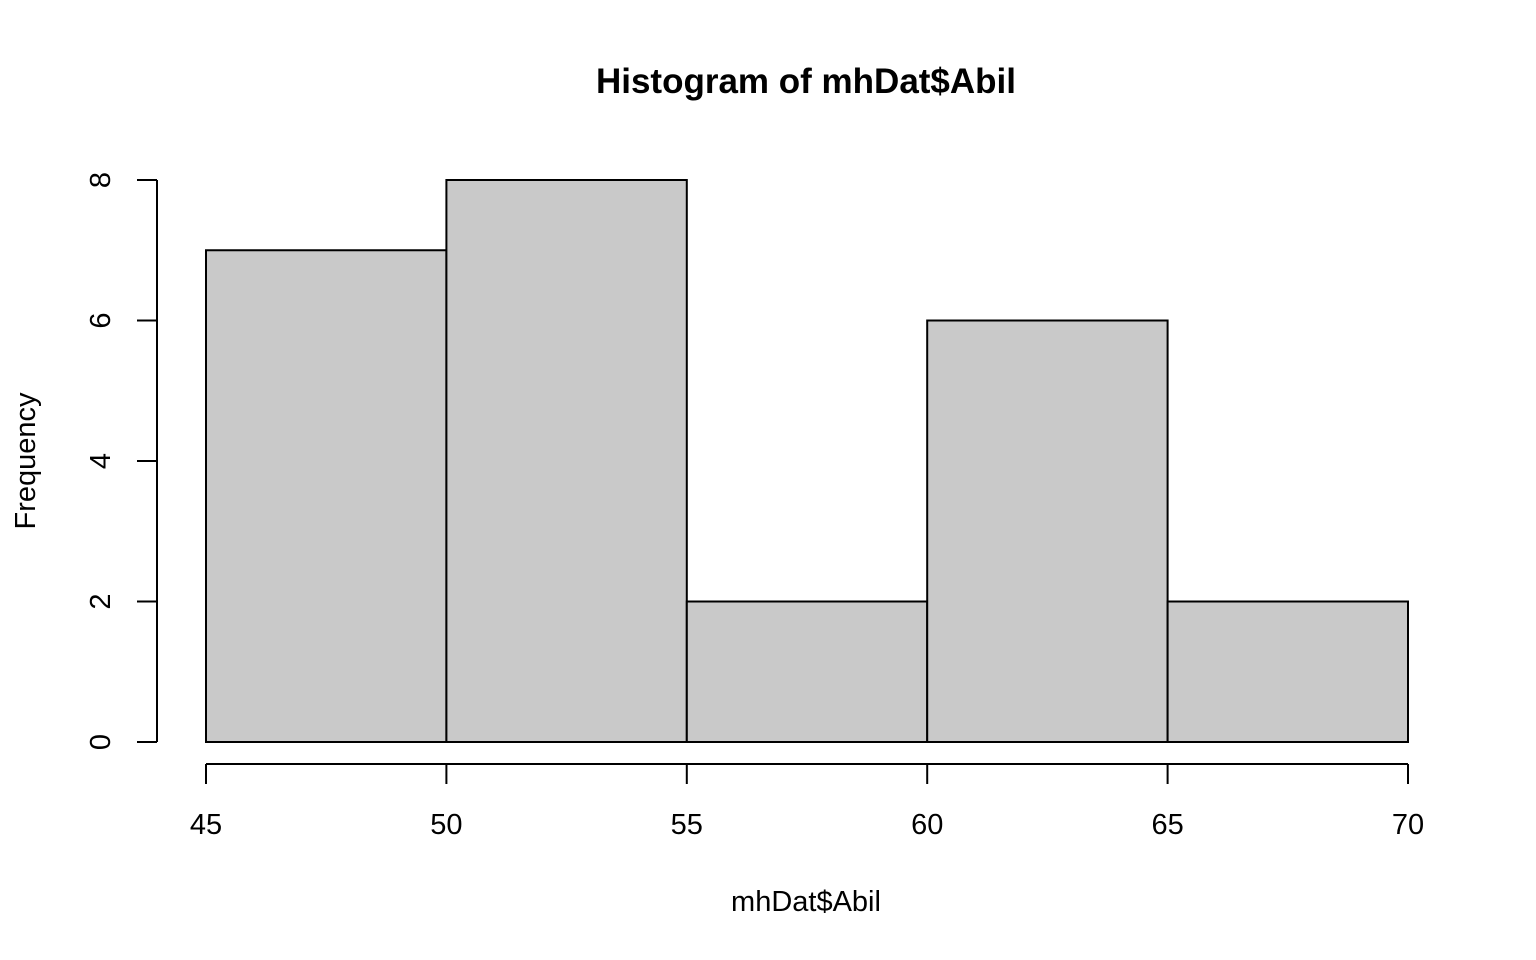 The width and height of the screenshot is (1536, 960). I want to click on y-tick-label: 6, so click(101, 320).